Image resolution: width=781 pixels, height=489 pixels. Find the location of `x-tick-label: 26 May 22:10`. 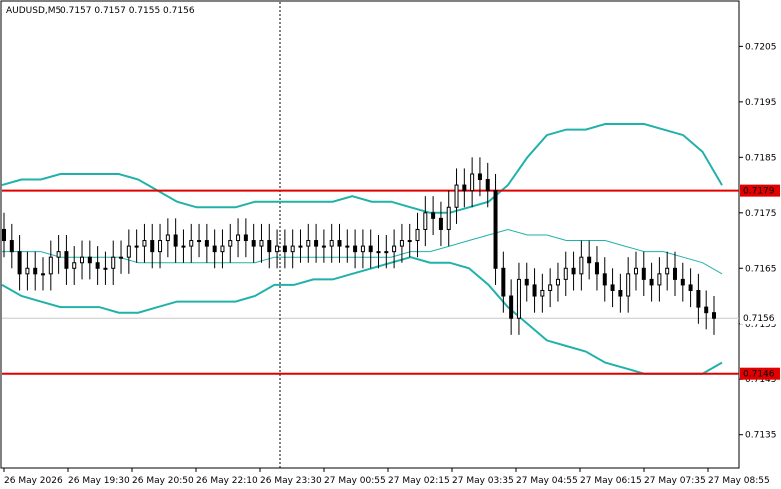

x-tick-label: 26 May 22:10 is located at coordinates (227, 481).